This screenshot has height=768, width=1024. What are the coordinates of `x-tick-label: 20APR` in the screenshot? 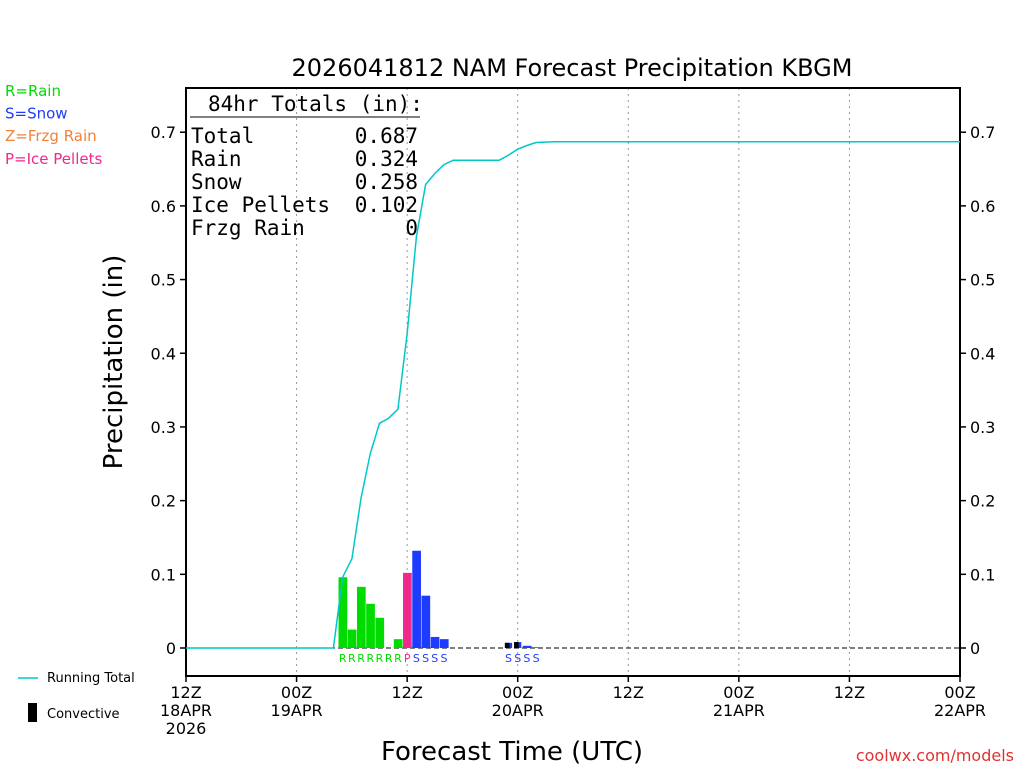 It's located at (518, 710).